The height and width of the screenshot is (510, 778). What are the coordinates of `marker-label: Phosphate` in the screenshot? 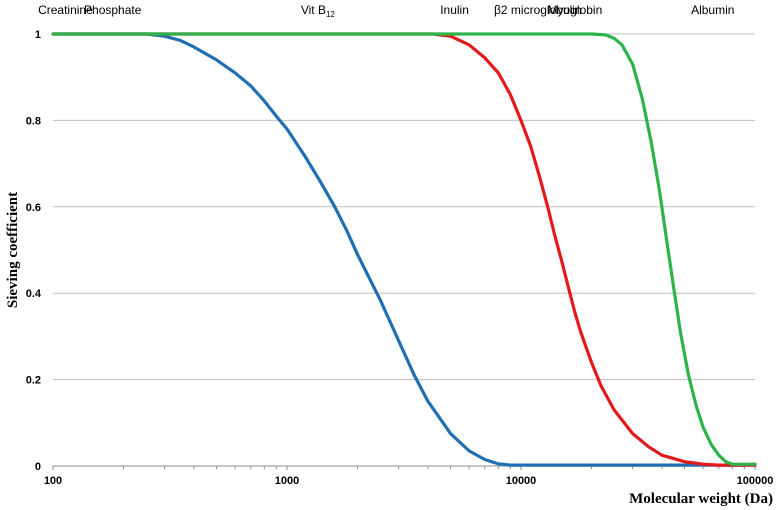 It's located at (113, 10).